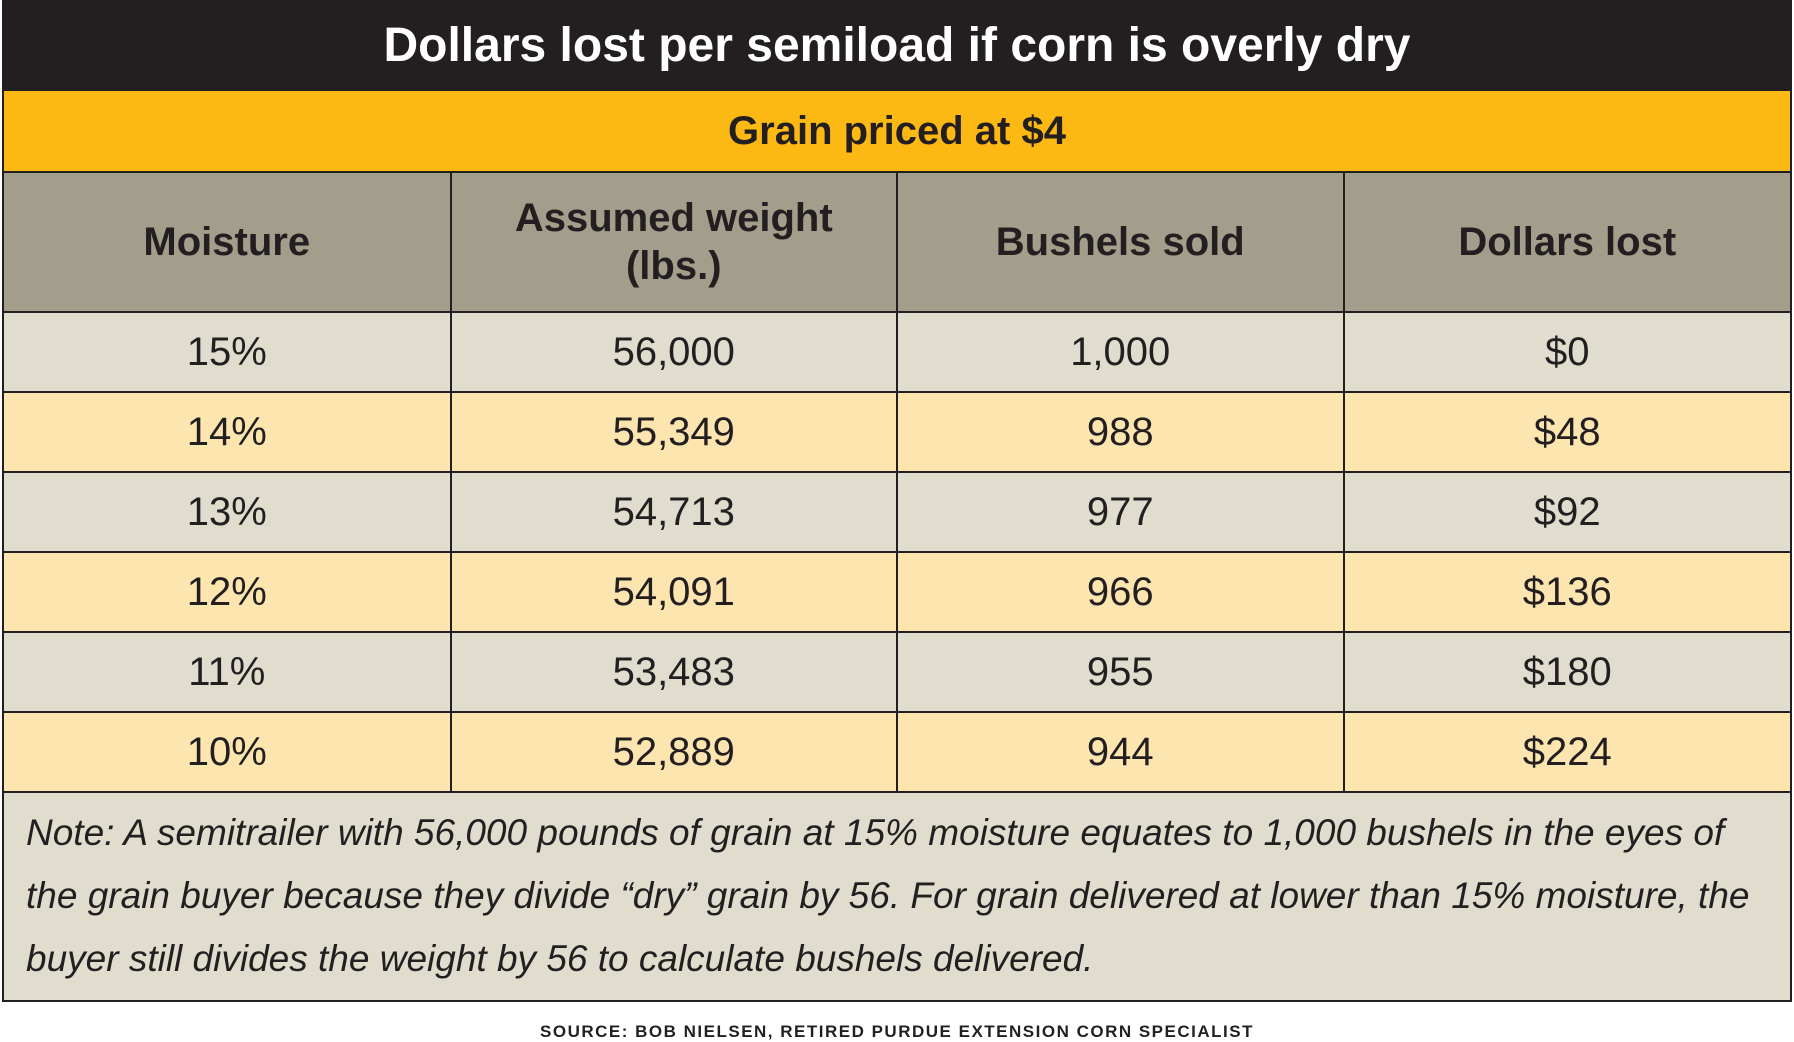 This screenshot has height=1042, width=1794. What do you see at coordinates (673, 512) in the screenshot?
I see `table-cell: 54,713` at bounding box center [673, 512].